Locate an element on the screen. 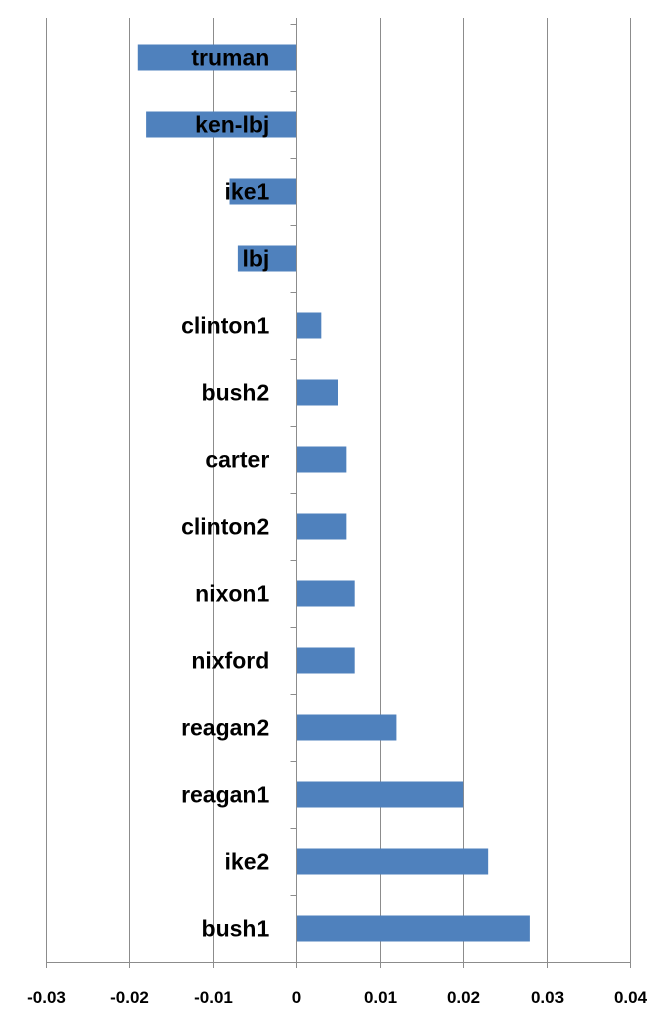  bar-nixon1 is located at coordinates (325, 593).